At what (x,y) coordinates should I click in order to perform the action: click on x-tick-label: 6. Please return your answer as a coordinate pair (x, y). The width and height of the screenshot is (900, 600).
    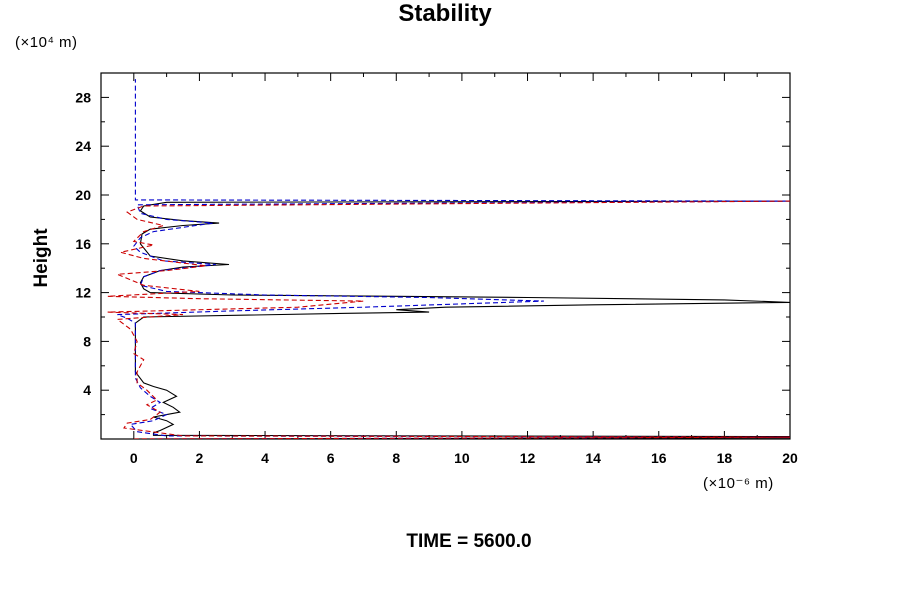
    Looking at the image, I should click on (331, 458).